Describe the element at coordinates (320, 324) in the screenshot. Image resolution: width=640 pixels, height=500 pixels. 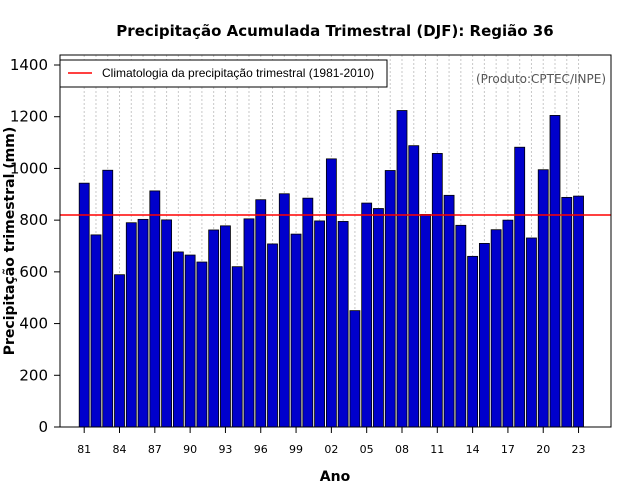
I see `bar-2001` at that location.